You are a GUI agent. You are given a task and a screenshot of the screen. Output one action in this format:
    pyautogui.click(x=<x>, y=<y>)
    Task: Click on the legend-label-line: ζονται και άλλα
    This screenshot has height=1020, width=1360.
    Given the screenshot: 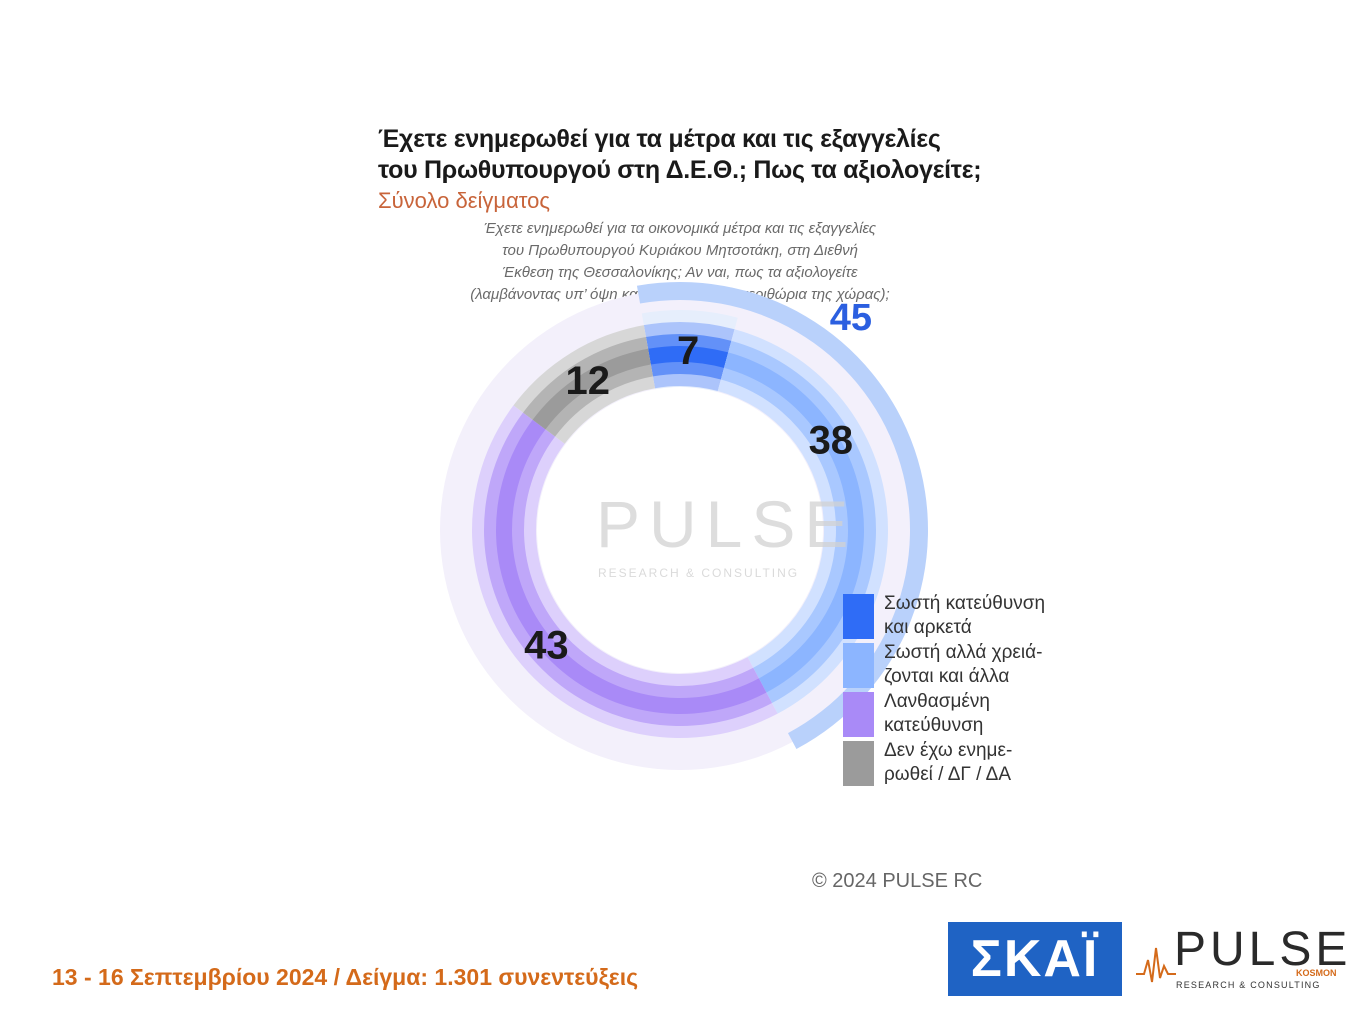 What is the action you would take?
    pyautogui.click(x=947, y=676)
    